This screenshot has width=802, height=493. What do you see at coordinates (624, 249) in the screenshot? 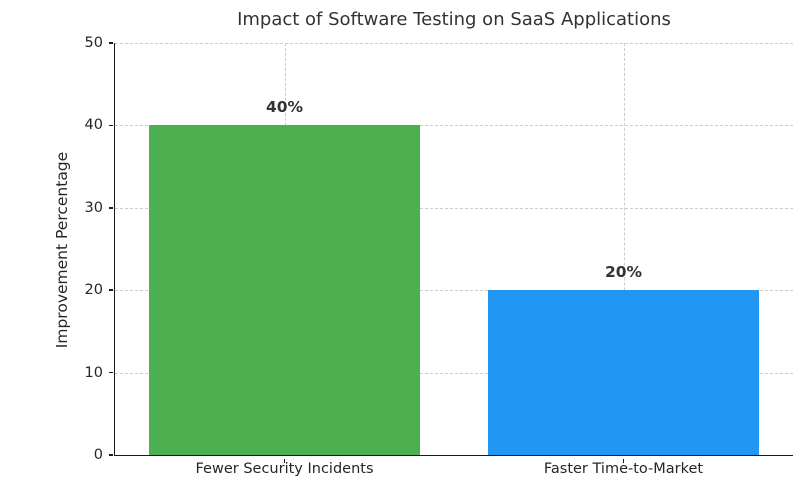
I see `x-gridline` at bounding box center [624, 249].